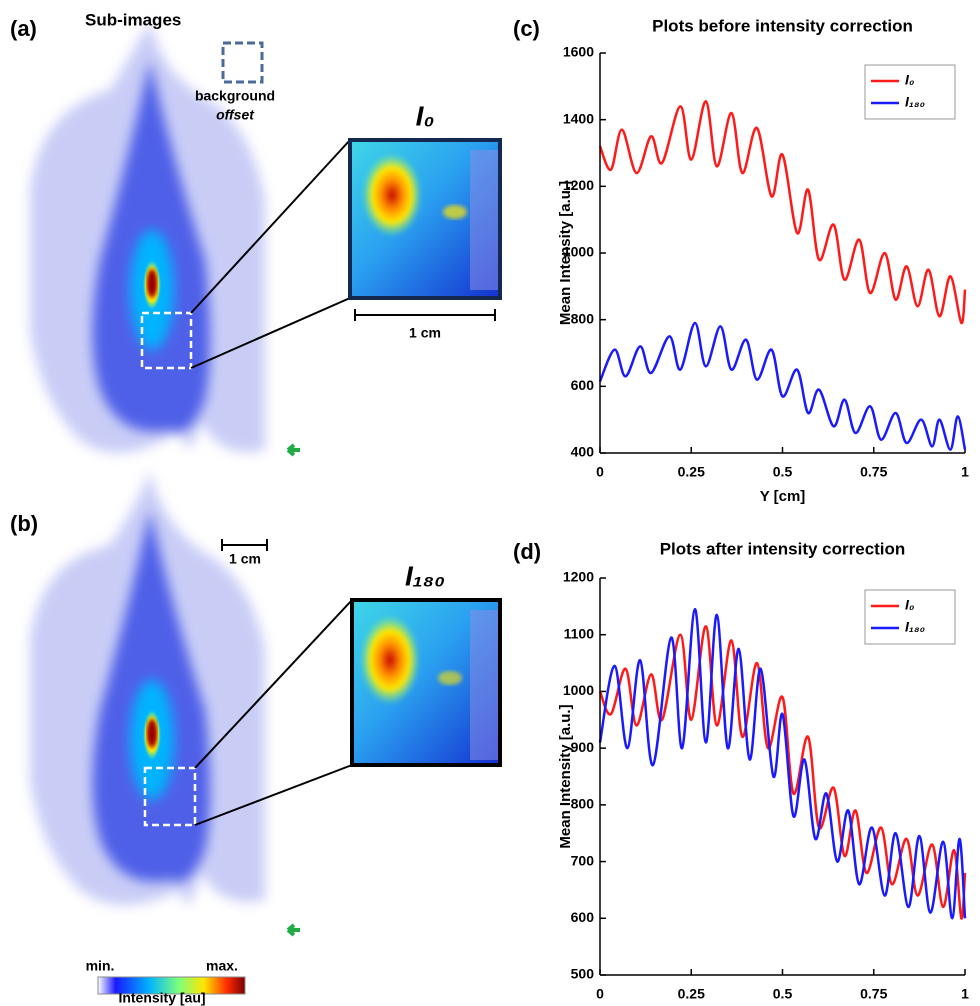 This screenshot has width=980, height=1006. Describe the element at coordinates (579, 633) in the screenshot. I see `y-tick-label: 1100` at that location.